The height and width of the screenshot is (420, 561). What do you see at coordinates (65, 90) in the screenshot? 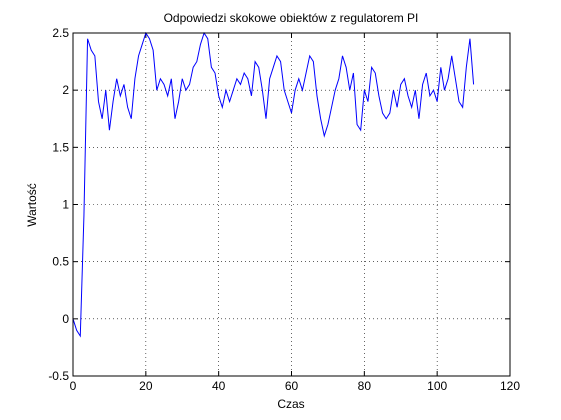
I see `y-tick-label: 2` at bounding box center [65, 90].